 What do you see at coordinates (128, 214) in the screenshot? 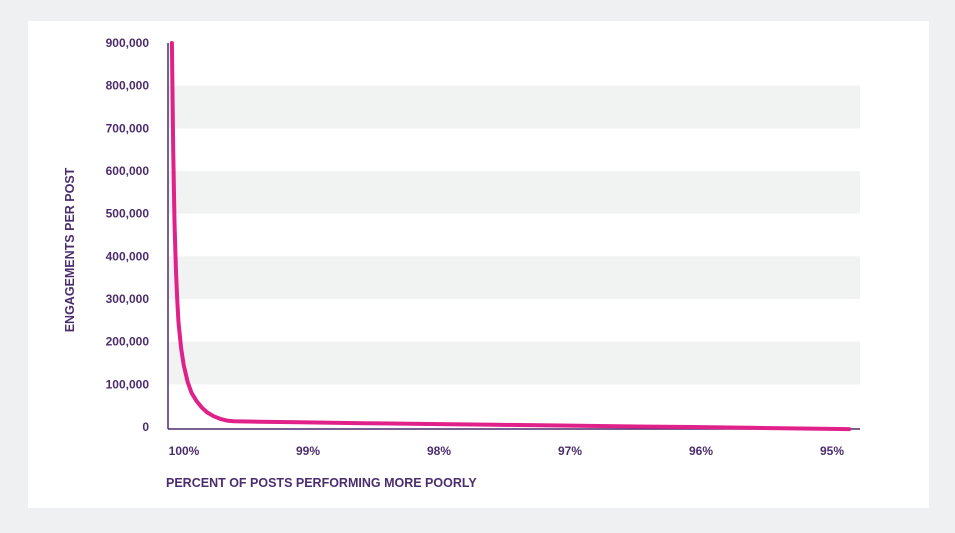
I see `y-tick-label: 500,000` at bounding box center [128, 214].